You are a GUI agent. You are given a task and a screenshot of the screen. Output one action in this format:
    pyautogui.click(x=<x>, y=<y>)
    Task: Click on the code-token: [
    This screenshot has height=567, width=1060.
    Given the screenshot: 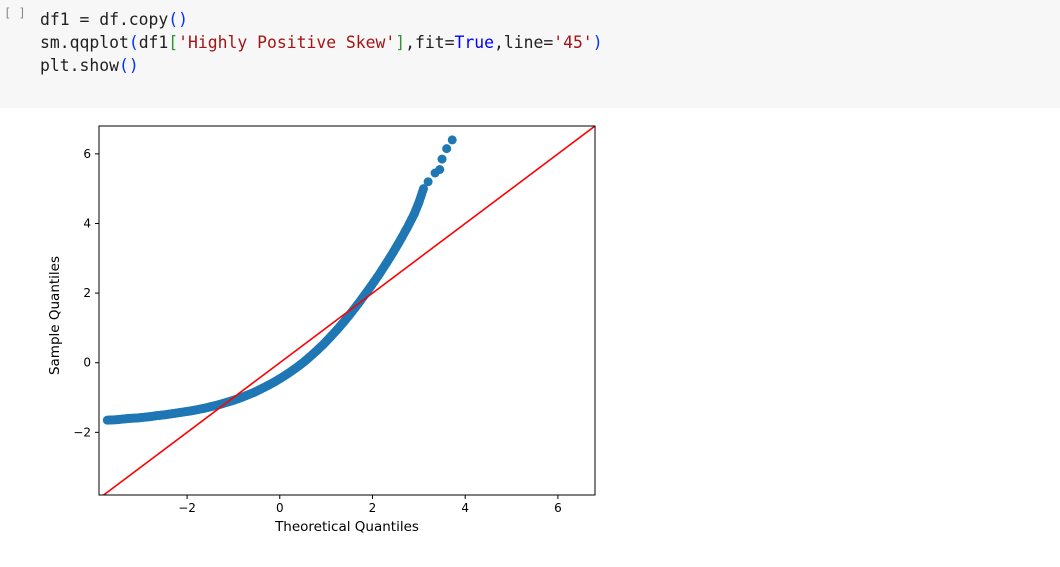 What is the action you would take?
    pyautogui.click(x=173, y=42)
    